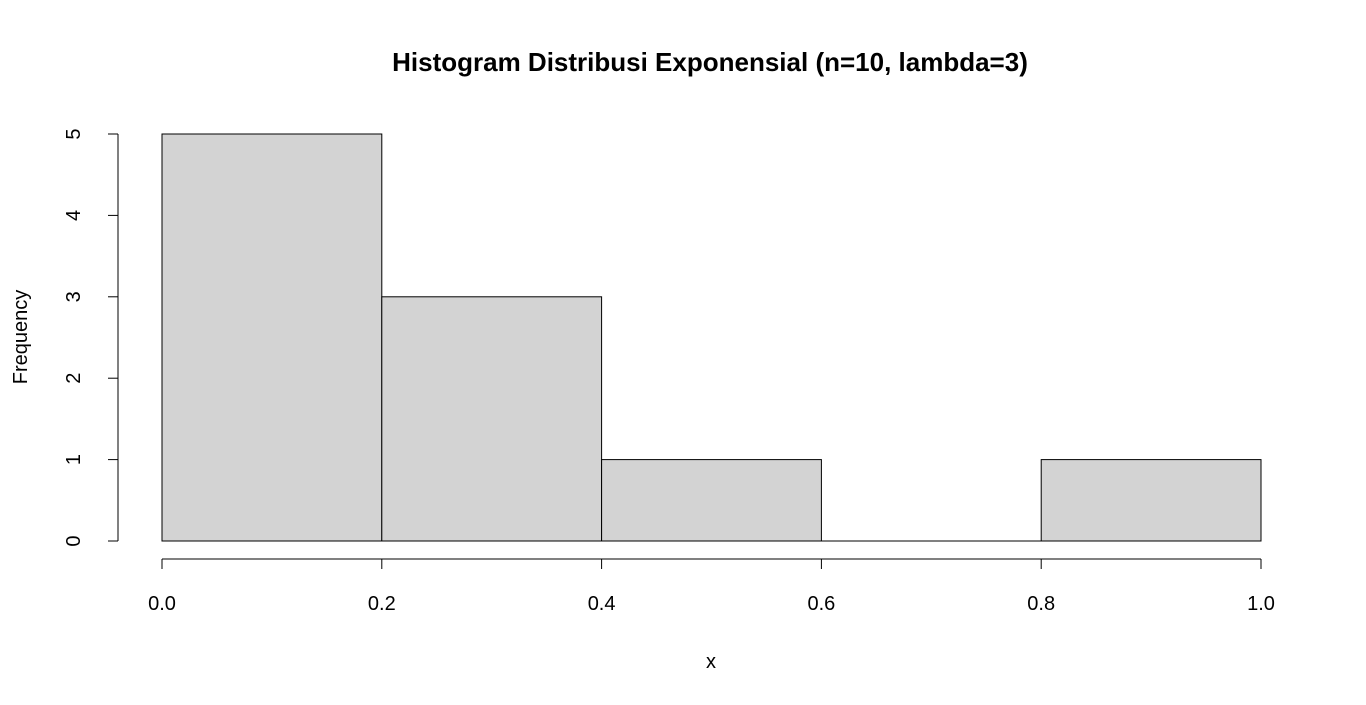 This screenshot has width=1366, height=705. What do you see at coordinates (74, 215) in the screenshot?
I see `y-tick-label: 4` at bounding box center [74, 215].